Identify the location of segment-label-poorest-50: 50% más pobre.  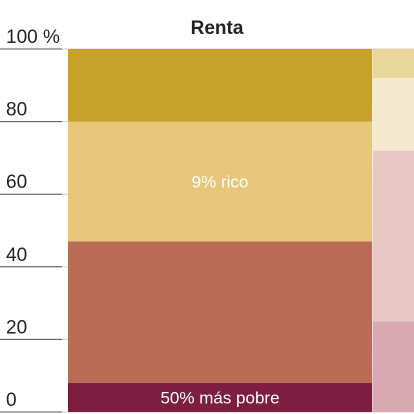
(219, 397).